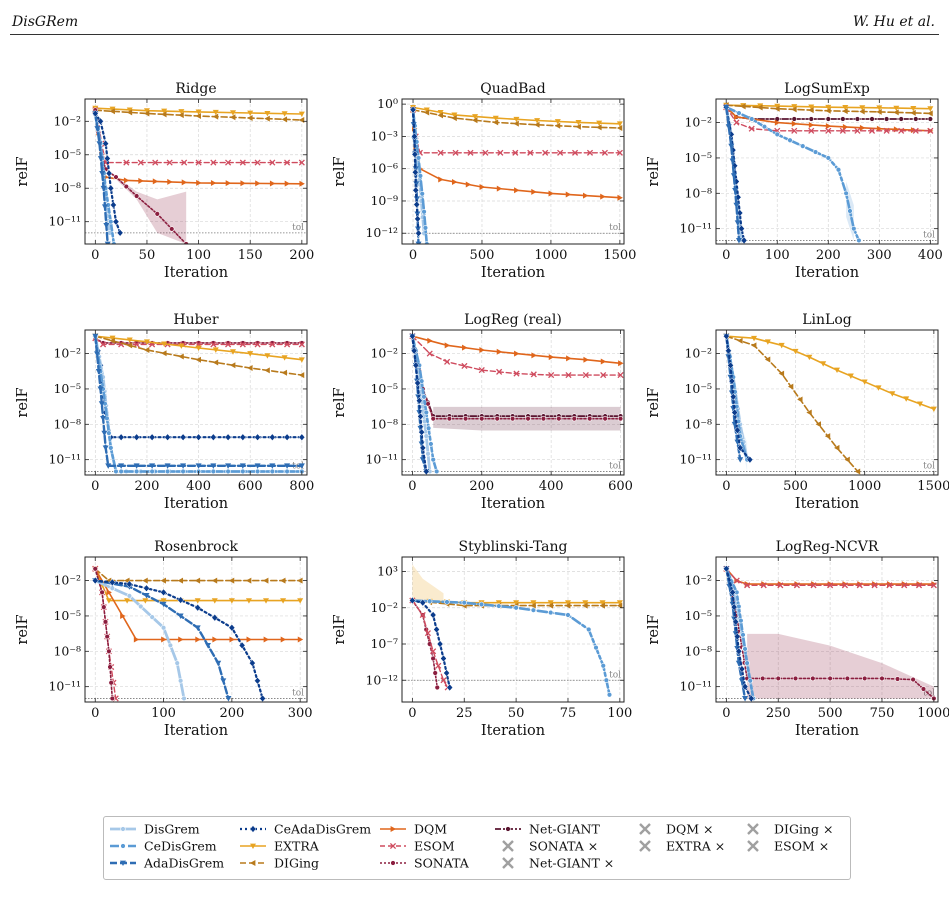  Describe the element at coordinates (381, 232) in the screenshot. I see `y-tick-label: 10⁻¹²` at that location.